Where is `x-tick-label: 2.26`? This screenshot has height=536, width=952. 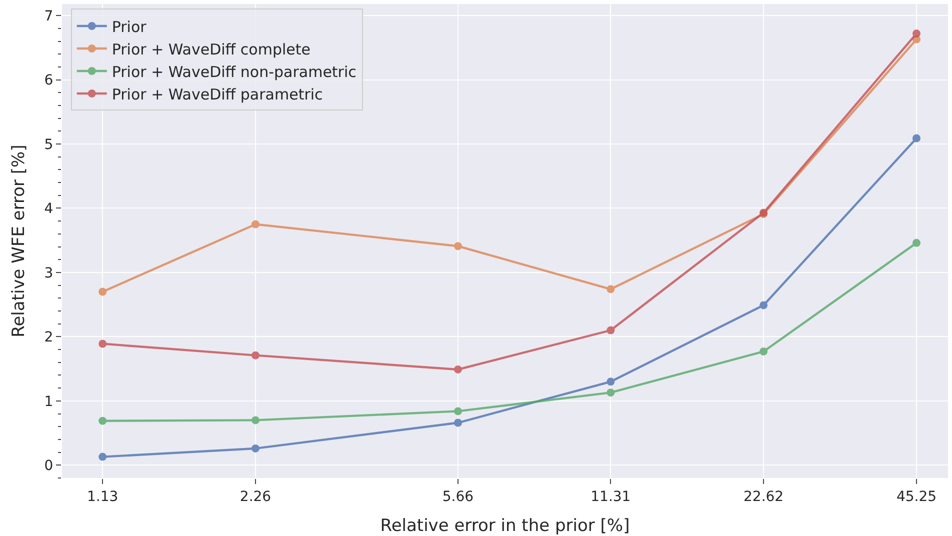
x-tick-label: 2.26 is located at coordinates (256, 496).